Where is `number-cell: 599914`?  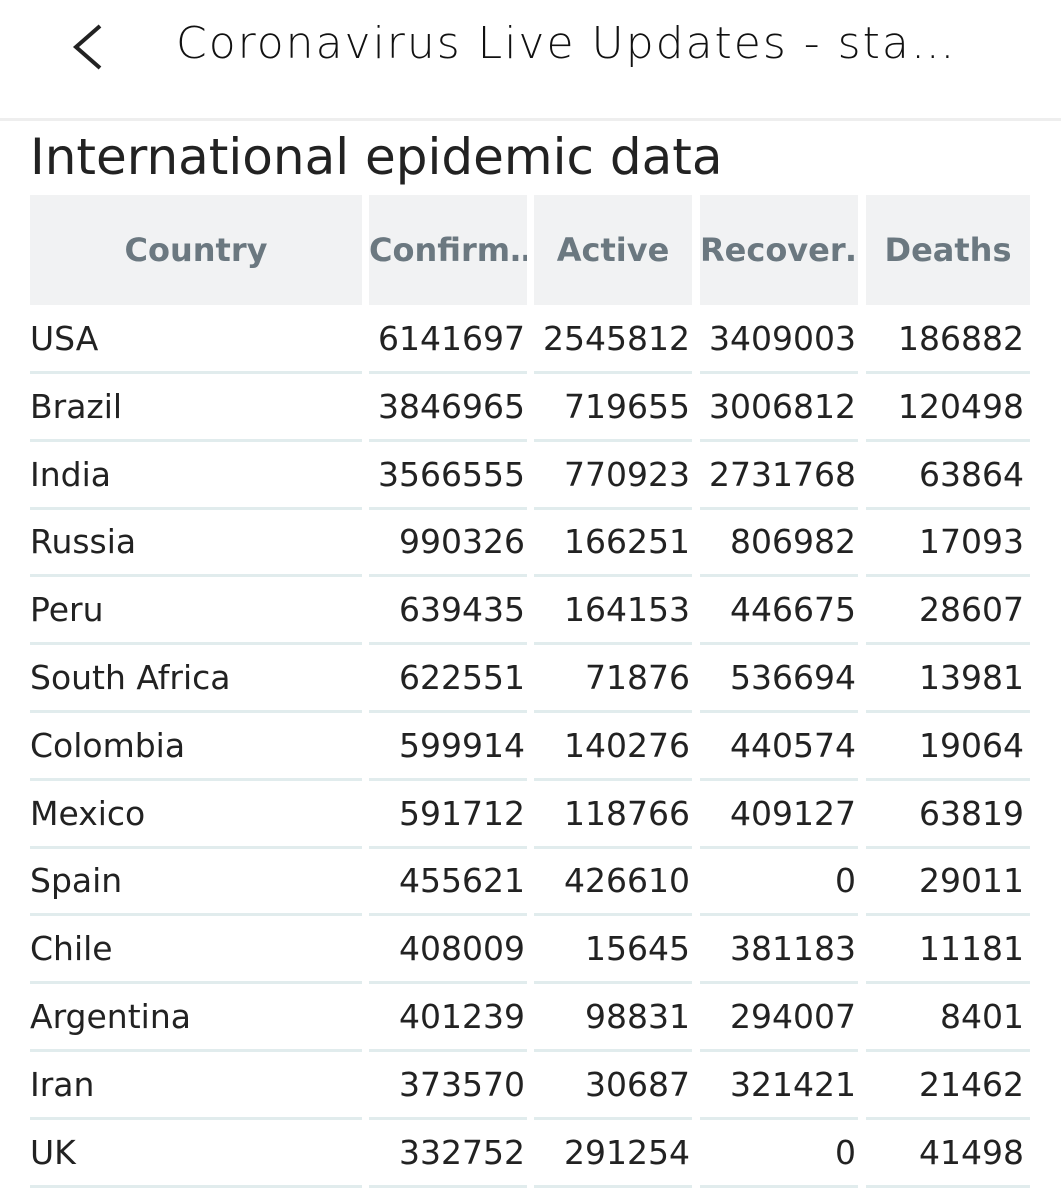
number-cell: 599914 is located at coordinates (462, 745).